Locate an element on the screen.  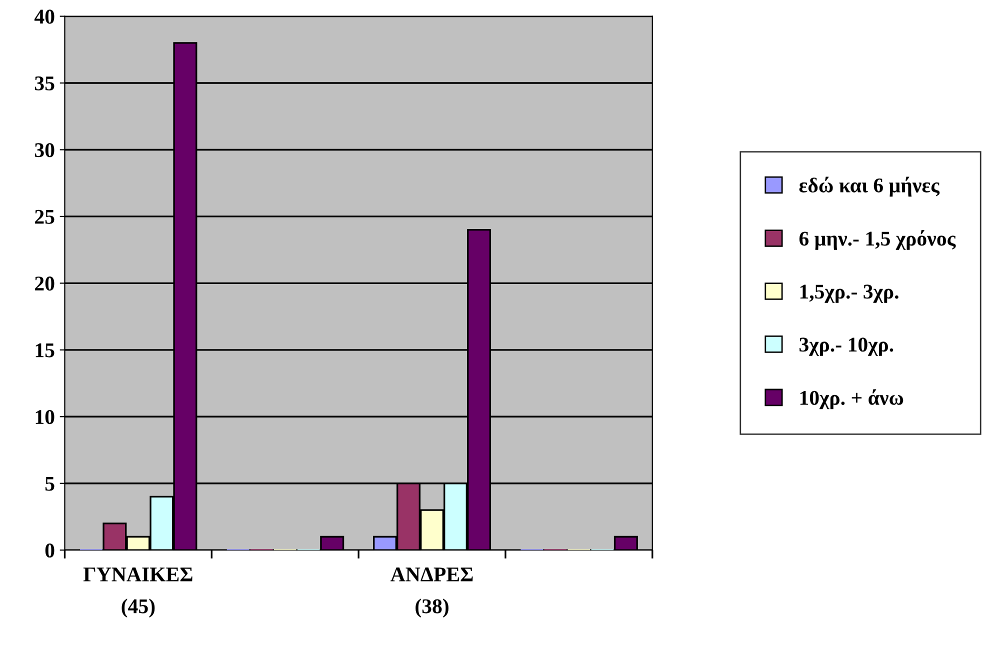
legend-label: 1,5χρ.- 3χρ. is located at coordinates (849, 293).